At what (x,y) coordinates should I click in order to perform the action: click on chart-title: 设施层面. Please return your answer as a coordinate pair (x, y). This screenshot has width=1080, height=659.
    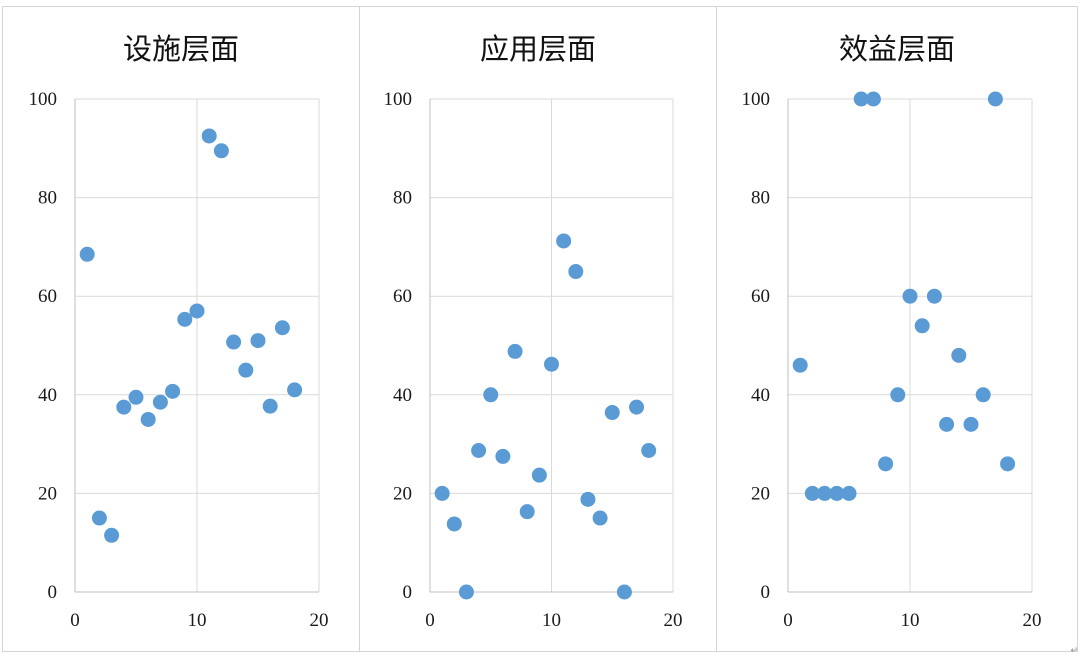
    Looking at the image, I should click on (180, 49).